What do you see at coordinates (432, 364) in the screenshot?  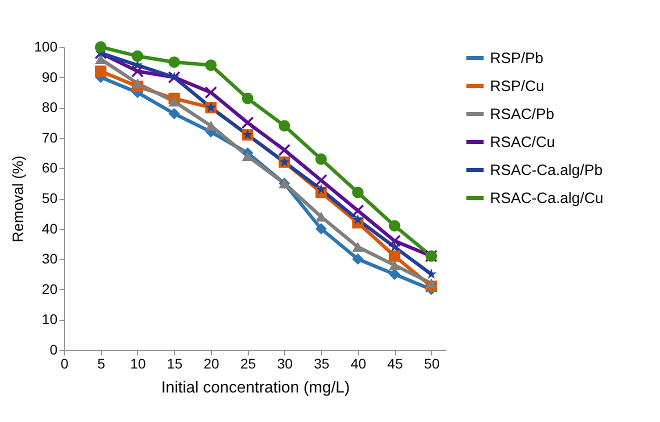 I see `x-tick-label: 50` at bounding box center [432, 364].